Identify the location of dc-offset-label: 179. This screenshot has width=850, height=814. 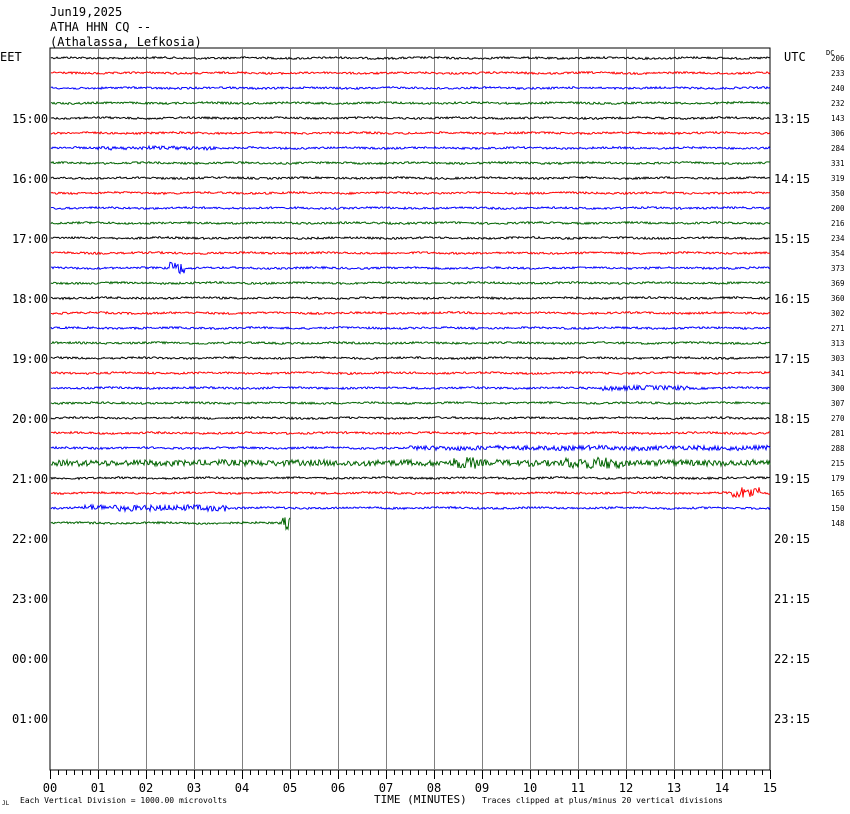
(838, 478).